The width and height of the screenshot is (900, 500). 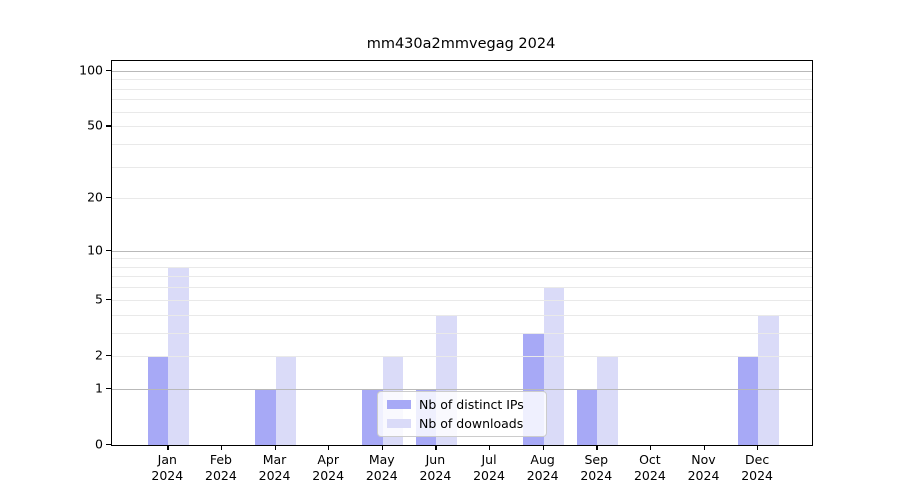 What do you see at coordinates (168, 447) in the screenshot?
I see `x-tick-mark-Jan-2024` at bounding box center [168, 447].